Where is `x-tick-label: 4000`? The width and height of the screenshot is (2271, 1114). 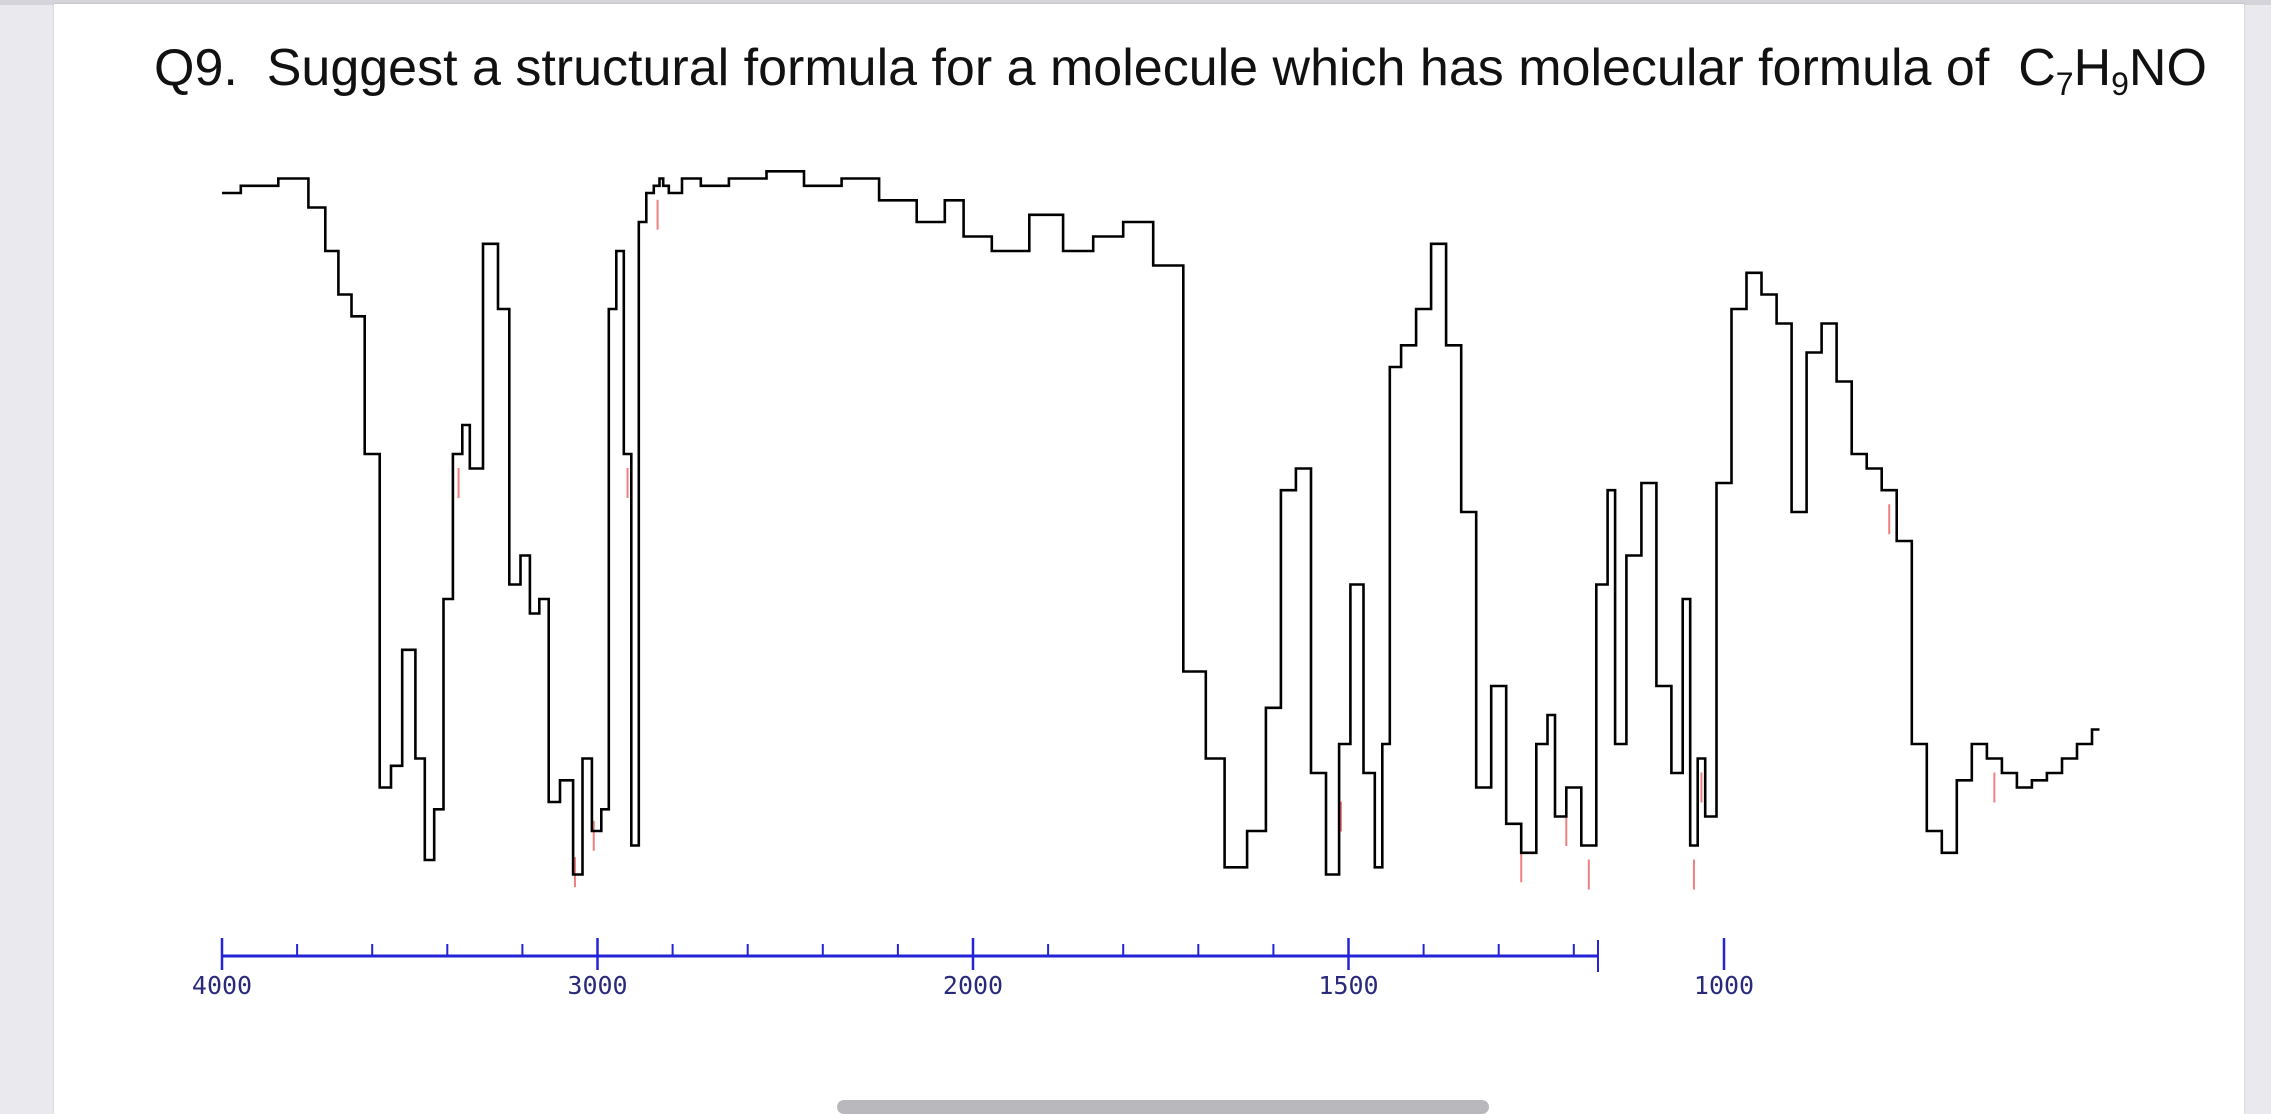
x-tick-label: 4000 is located at coordinates (222, 985).